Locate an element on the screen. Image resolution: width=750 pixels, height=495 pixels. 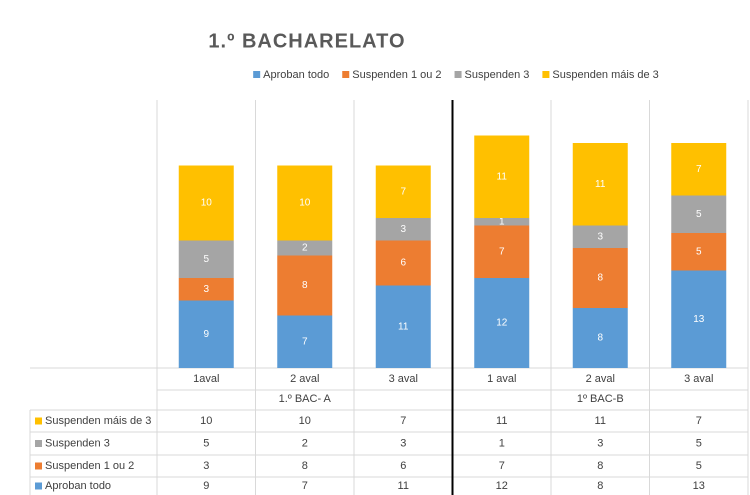
group-label: 1.º BAC- A is located at coordinates (305, 399).